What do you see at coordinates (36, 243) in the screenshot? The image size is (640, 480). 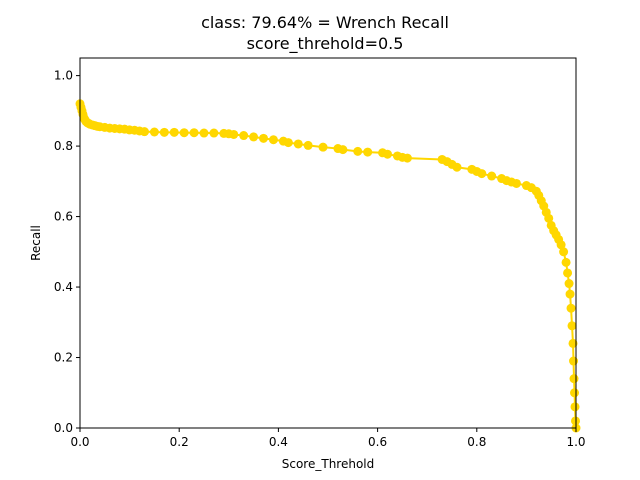 I see `y-axis-label: Recall` at bounding box center [36, 243].